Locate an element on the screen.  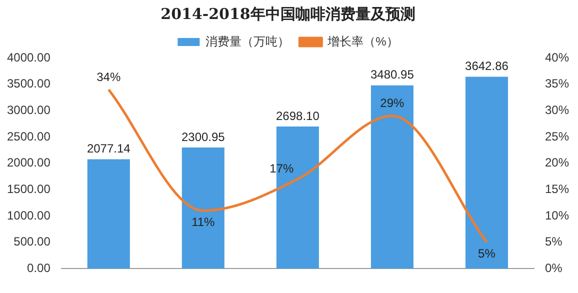
data-label: 2698.10 is located at coordinates (298, 115).